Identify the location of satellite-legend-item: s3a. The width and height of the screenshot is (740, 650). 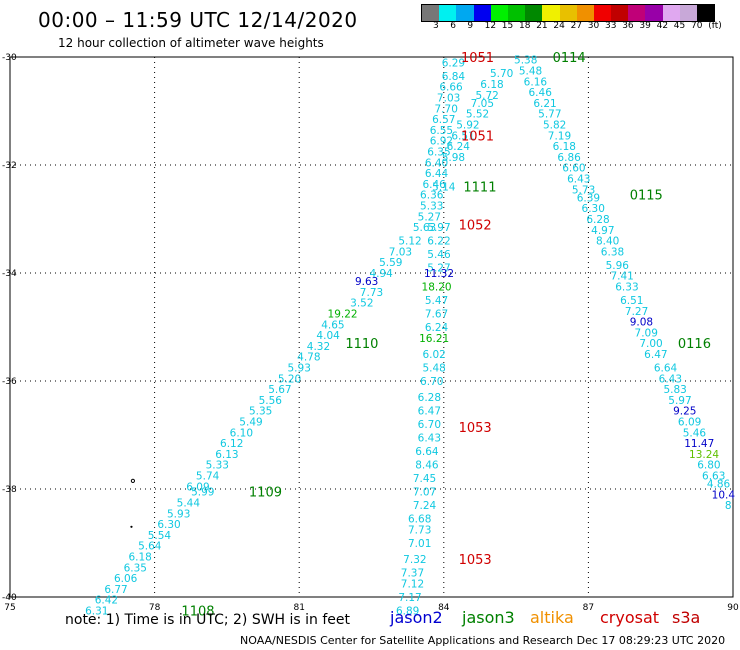
(686, 617).